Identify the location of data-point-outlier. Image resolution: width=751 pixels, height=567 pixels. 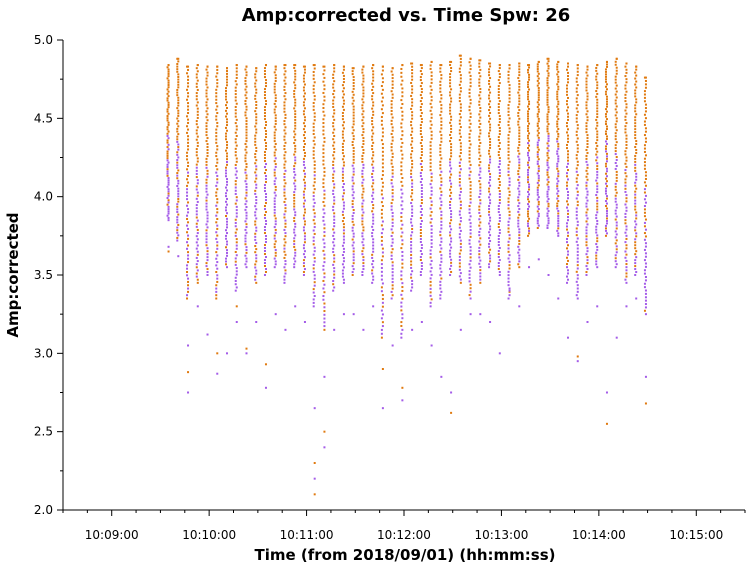
(217, 353).